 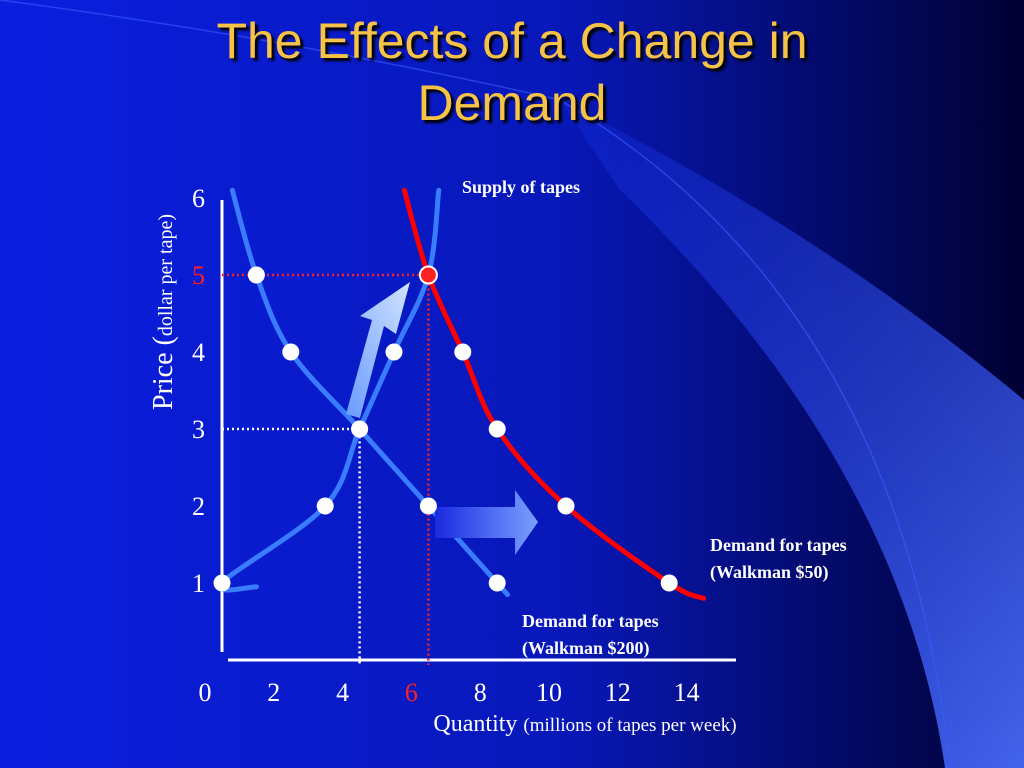 I want to click on y-axis-label: Price (dollar per tape), so click(x=163, y=312).